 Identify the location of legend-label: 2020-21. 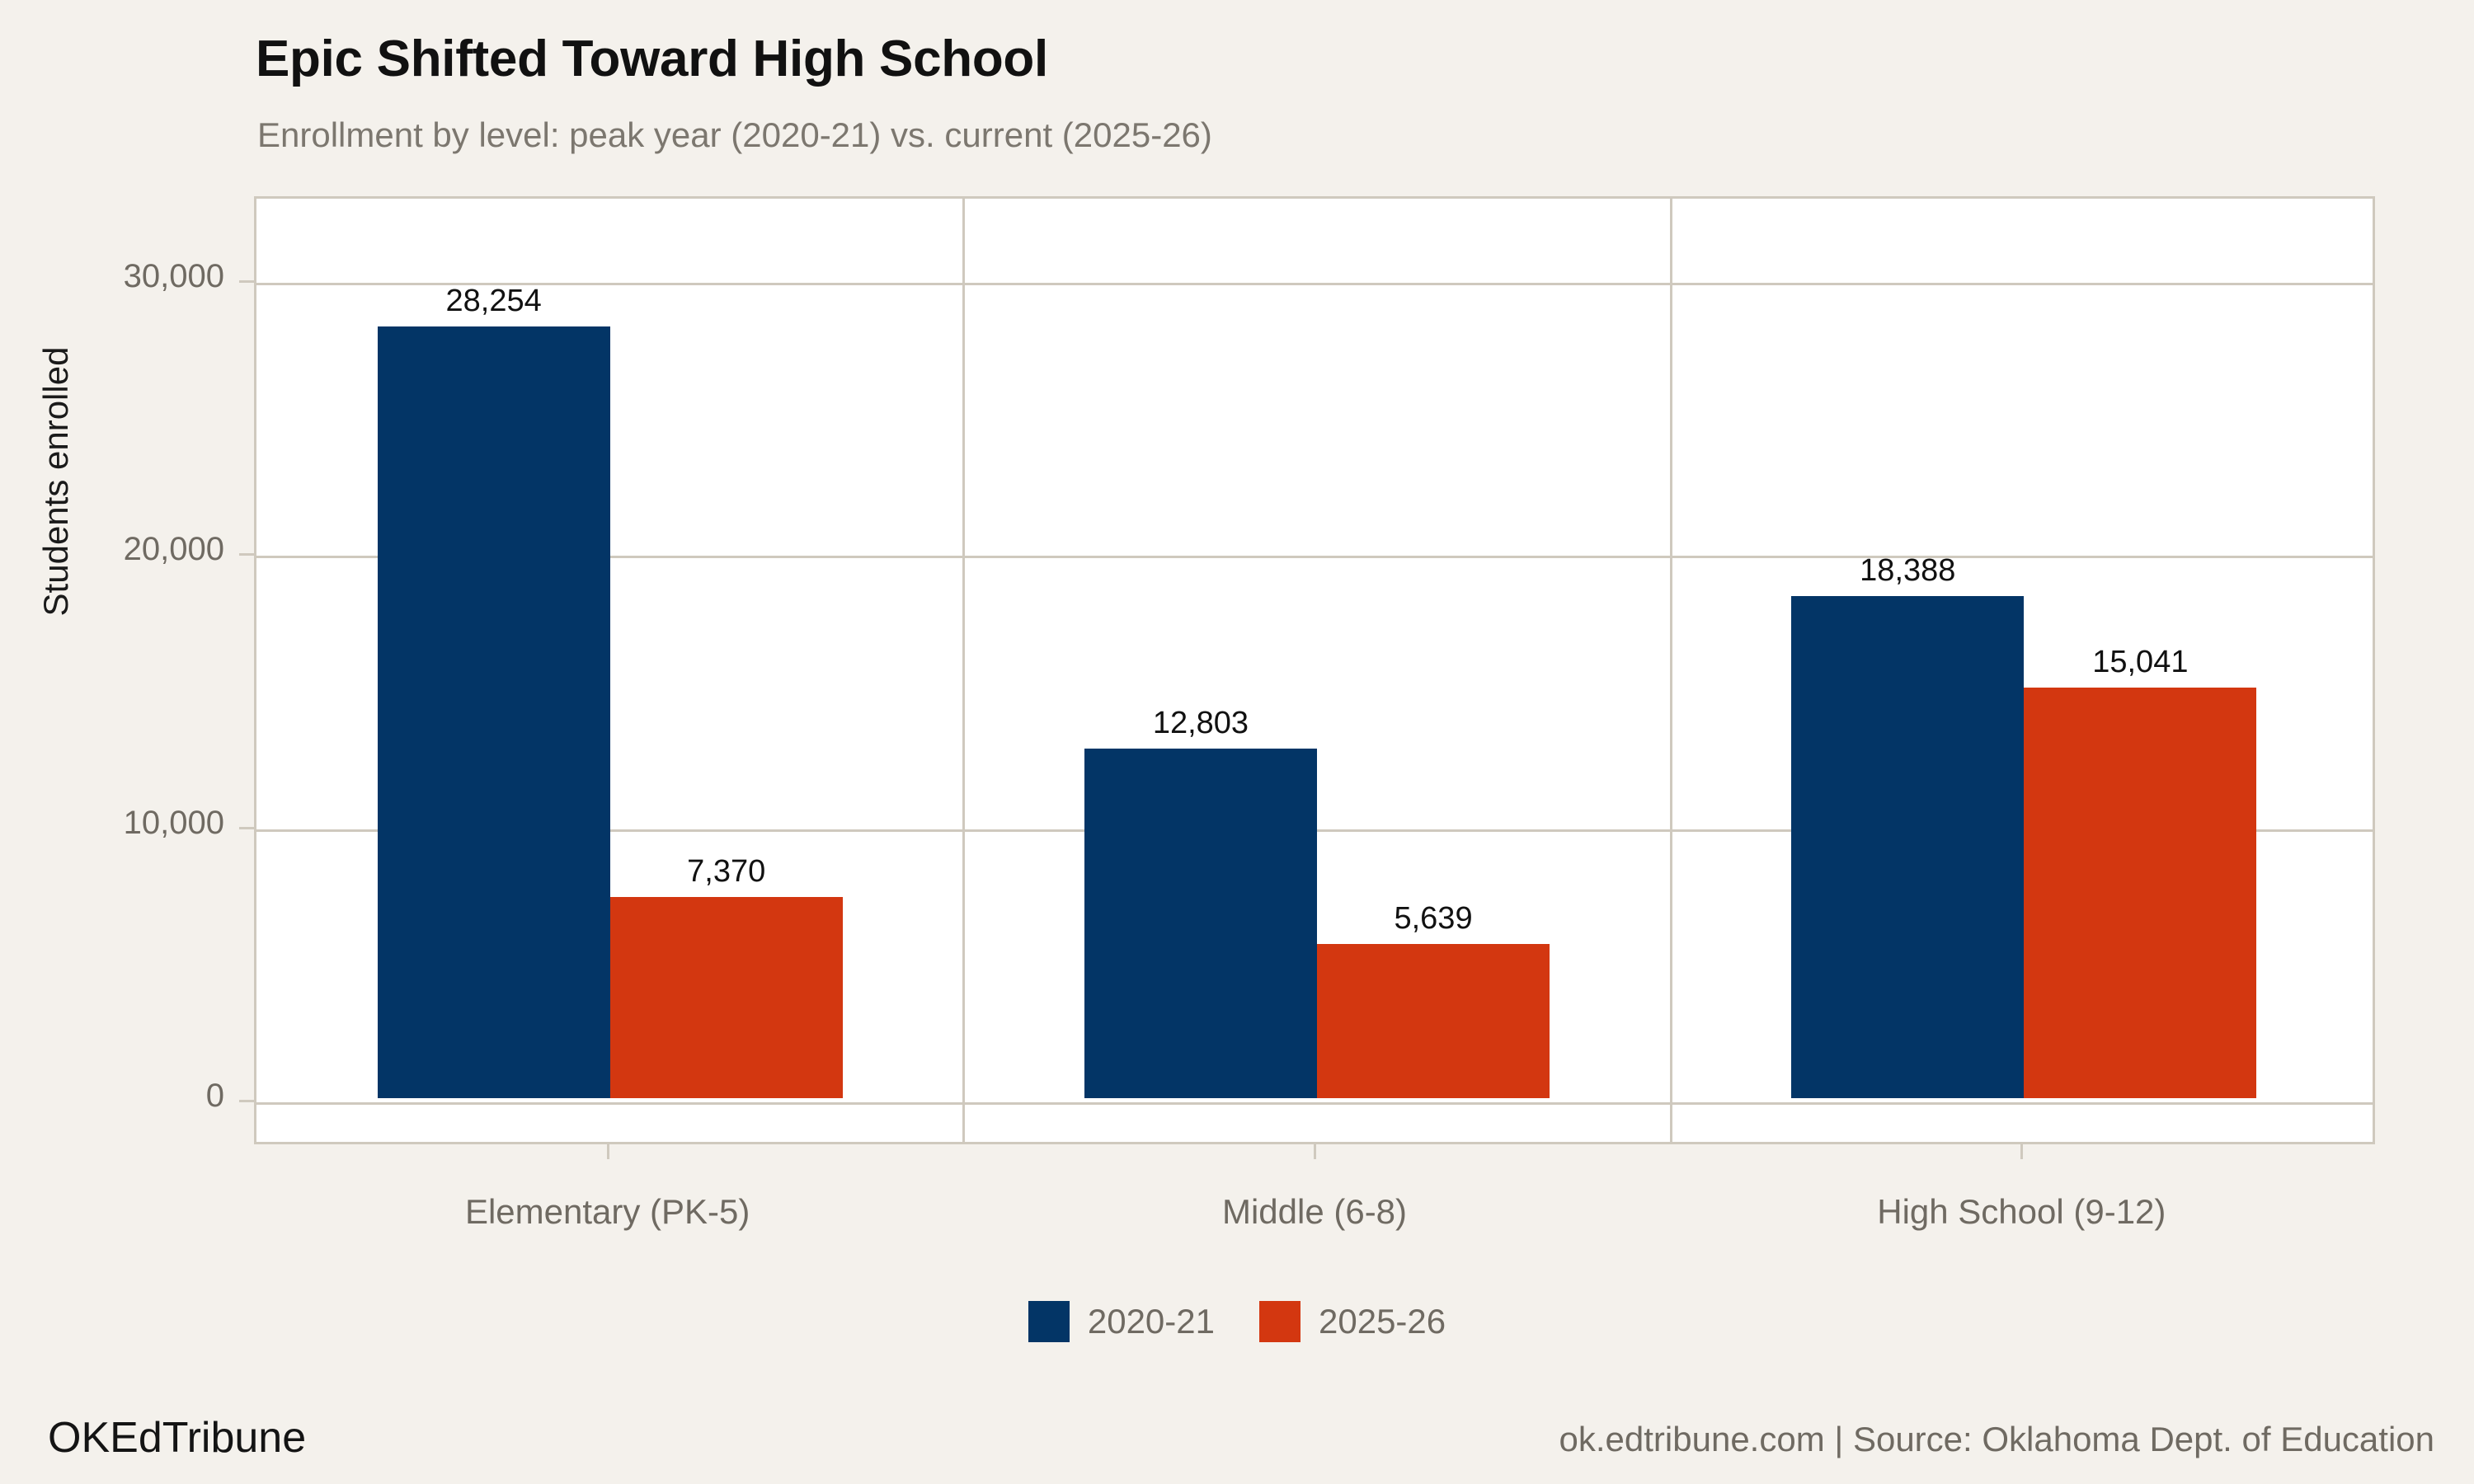
(1151, 1321).